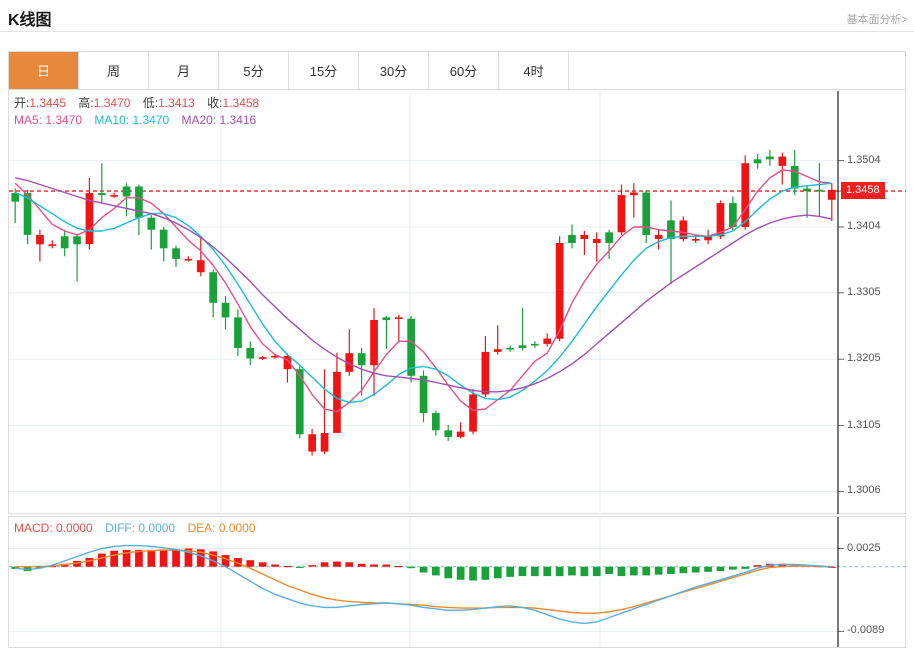  I want to click on diff-line, so click(423, 584).